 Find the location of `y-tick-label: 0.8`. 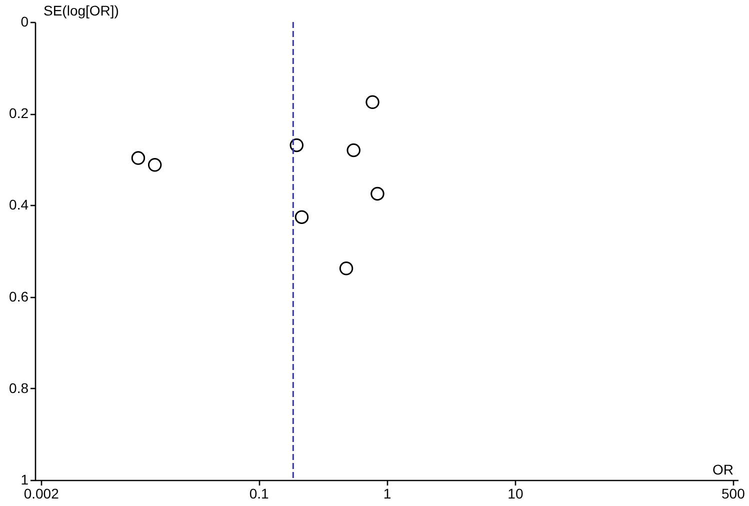

y-tick-label: 0.8 is located at coordinates (19, 388).